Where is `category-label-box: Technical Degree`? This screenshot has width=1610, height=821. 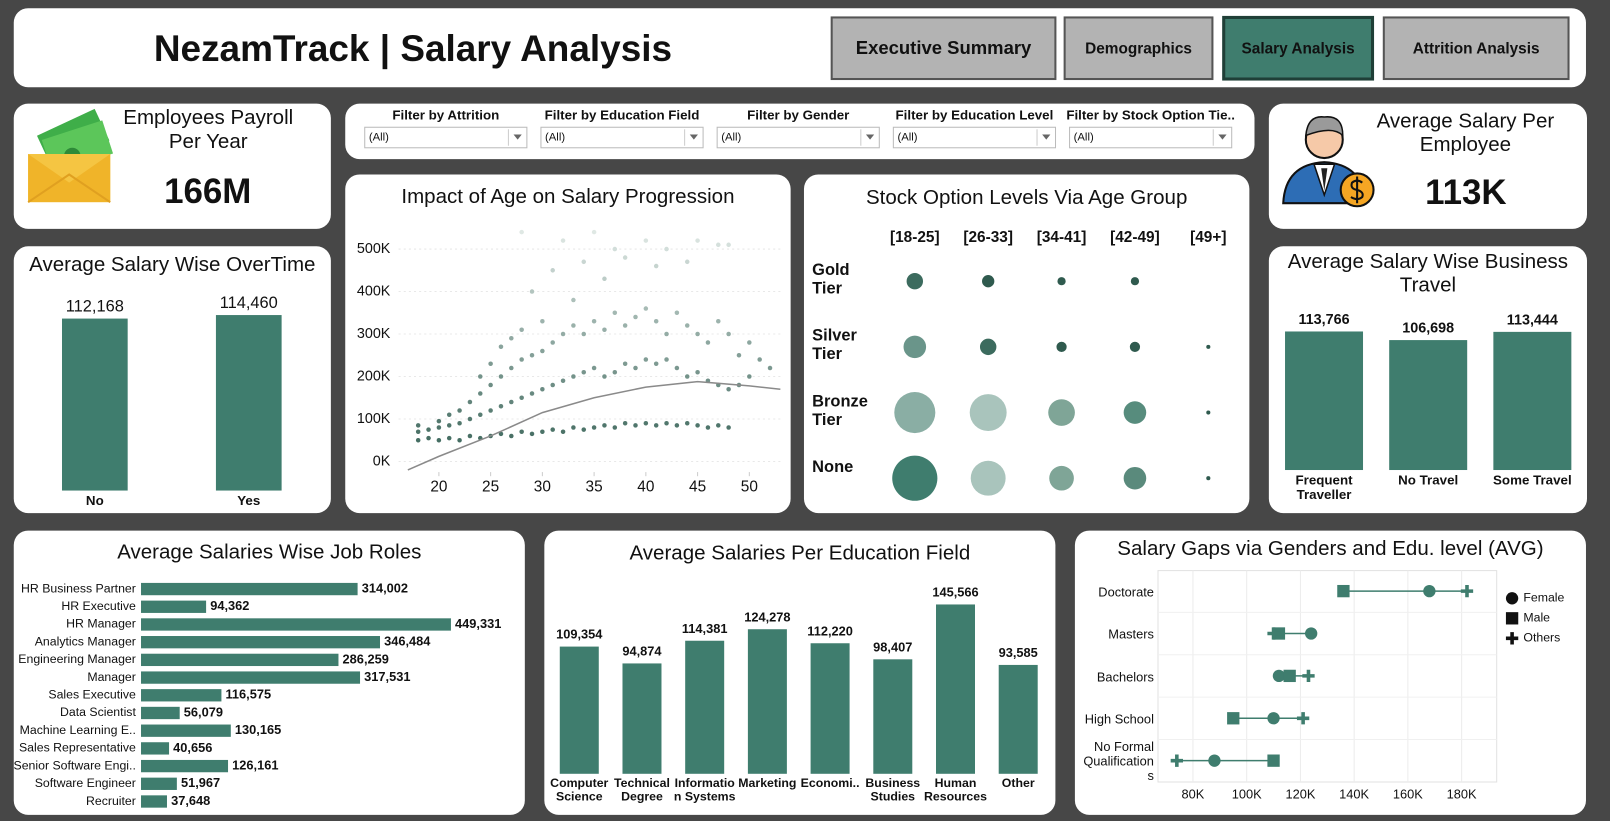 category-label-box: Technical Degree is located at coordinates (642, 790).